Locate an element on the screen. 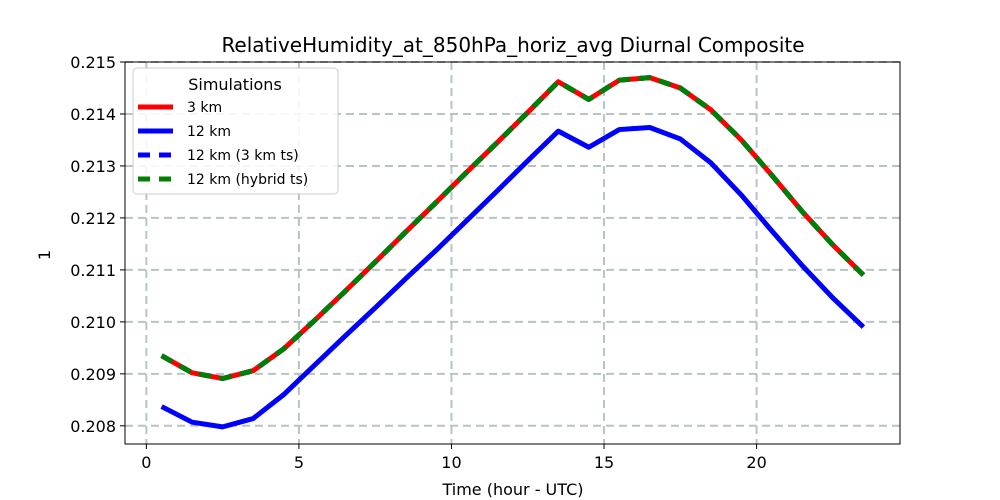 This screenshot has height=500, width=1000. legend-box is located at coordinates (235, 131).